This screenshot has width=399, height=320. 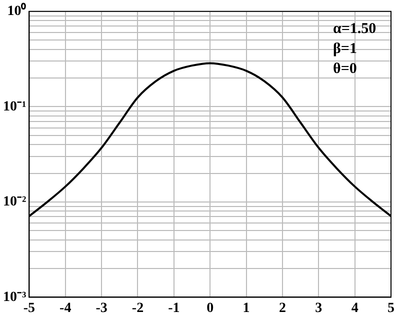 What do you see at coordinates (246, 308) in the screenshot?
I see `x-tick-label: 1` at bounding box center [246, 308].